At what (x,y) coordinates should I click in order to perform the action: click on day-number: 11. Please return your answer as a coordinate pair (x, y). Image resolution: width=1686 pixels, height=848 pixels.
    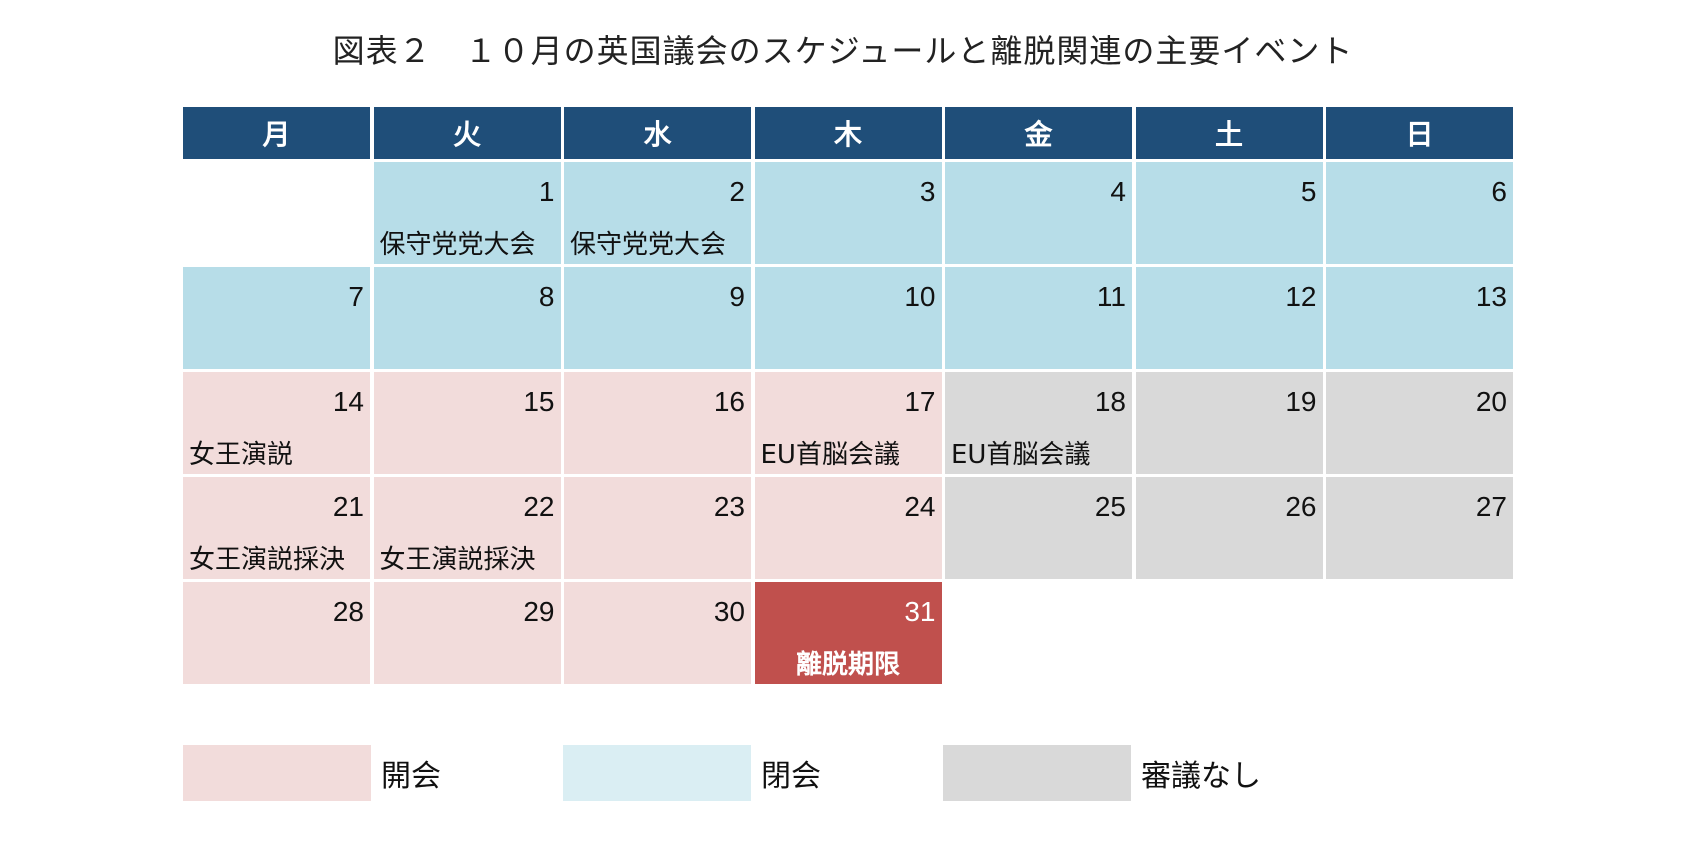
    Looking at the image, I should click on (1111, 296).